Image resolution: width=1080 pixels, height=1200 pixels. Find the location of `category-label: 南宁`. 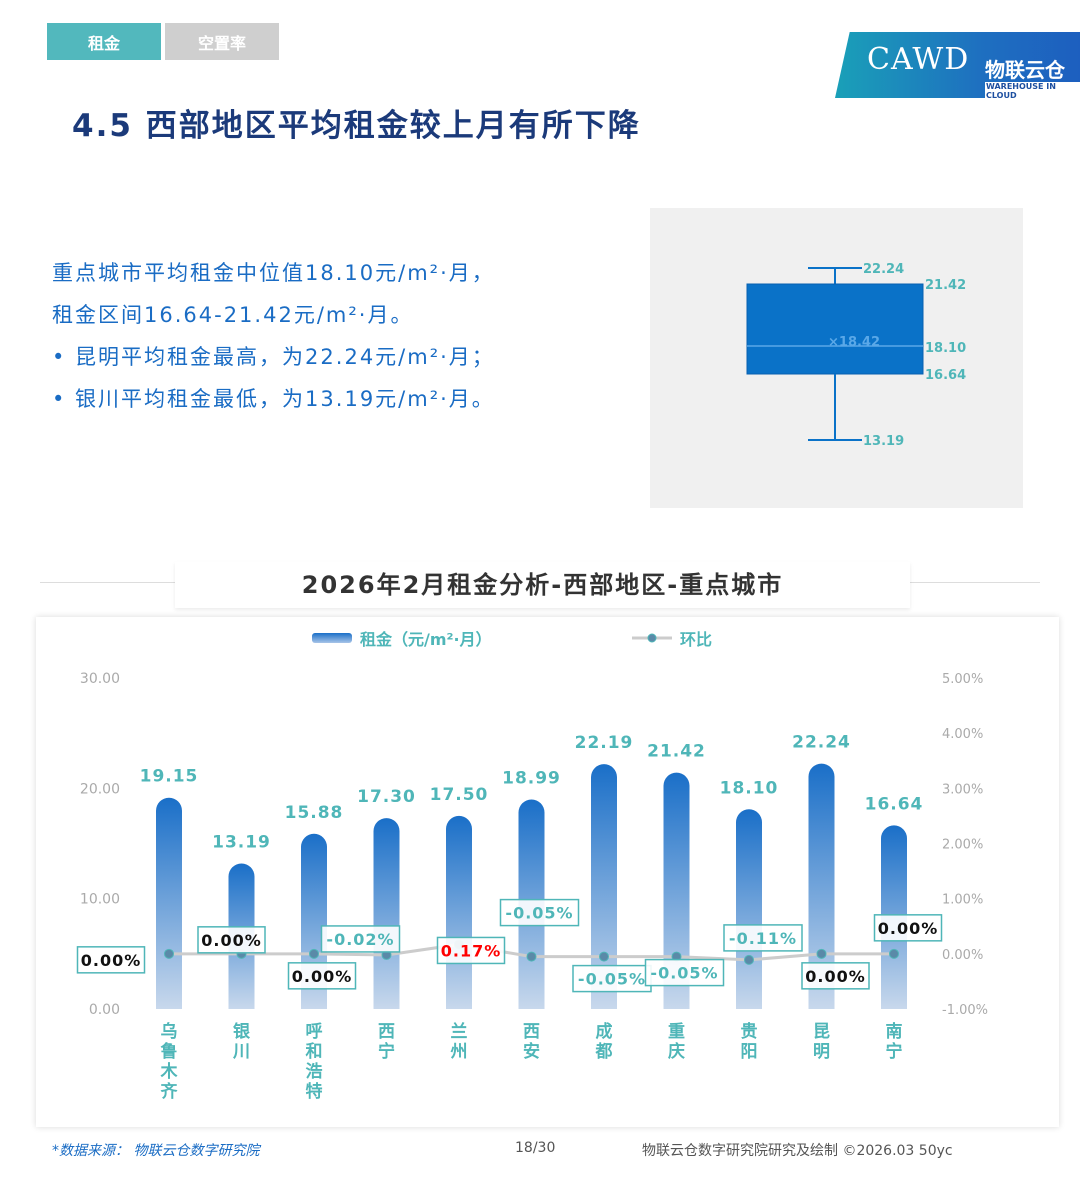

category-label: 南宁 is located at coordinates (894, 1041).